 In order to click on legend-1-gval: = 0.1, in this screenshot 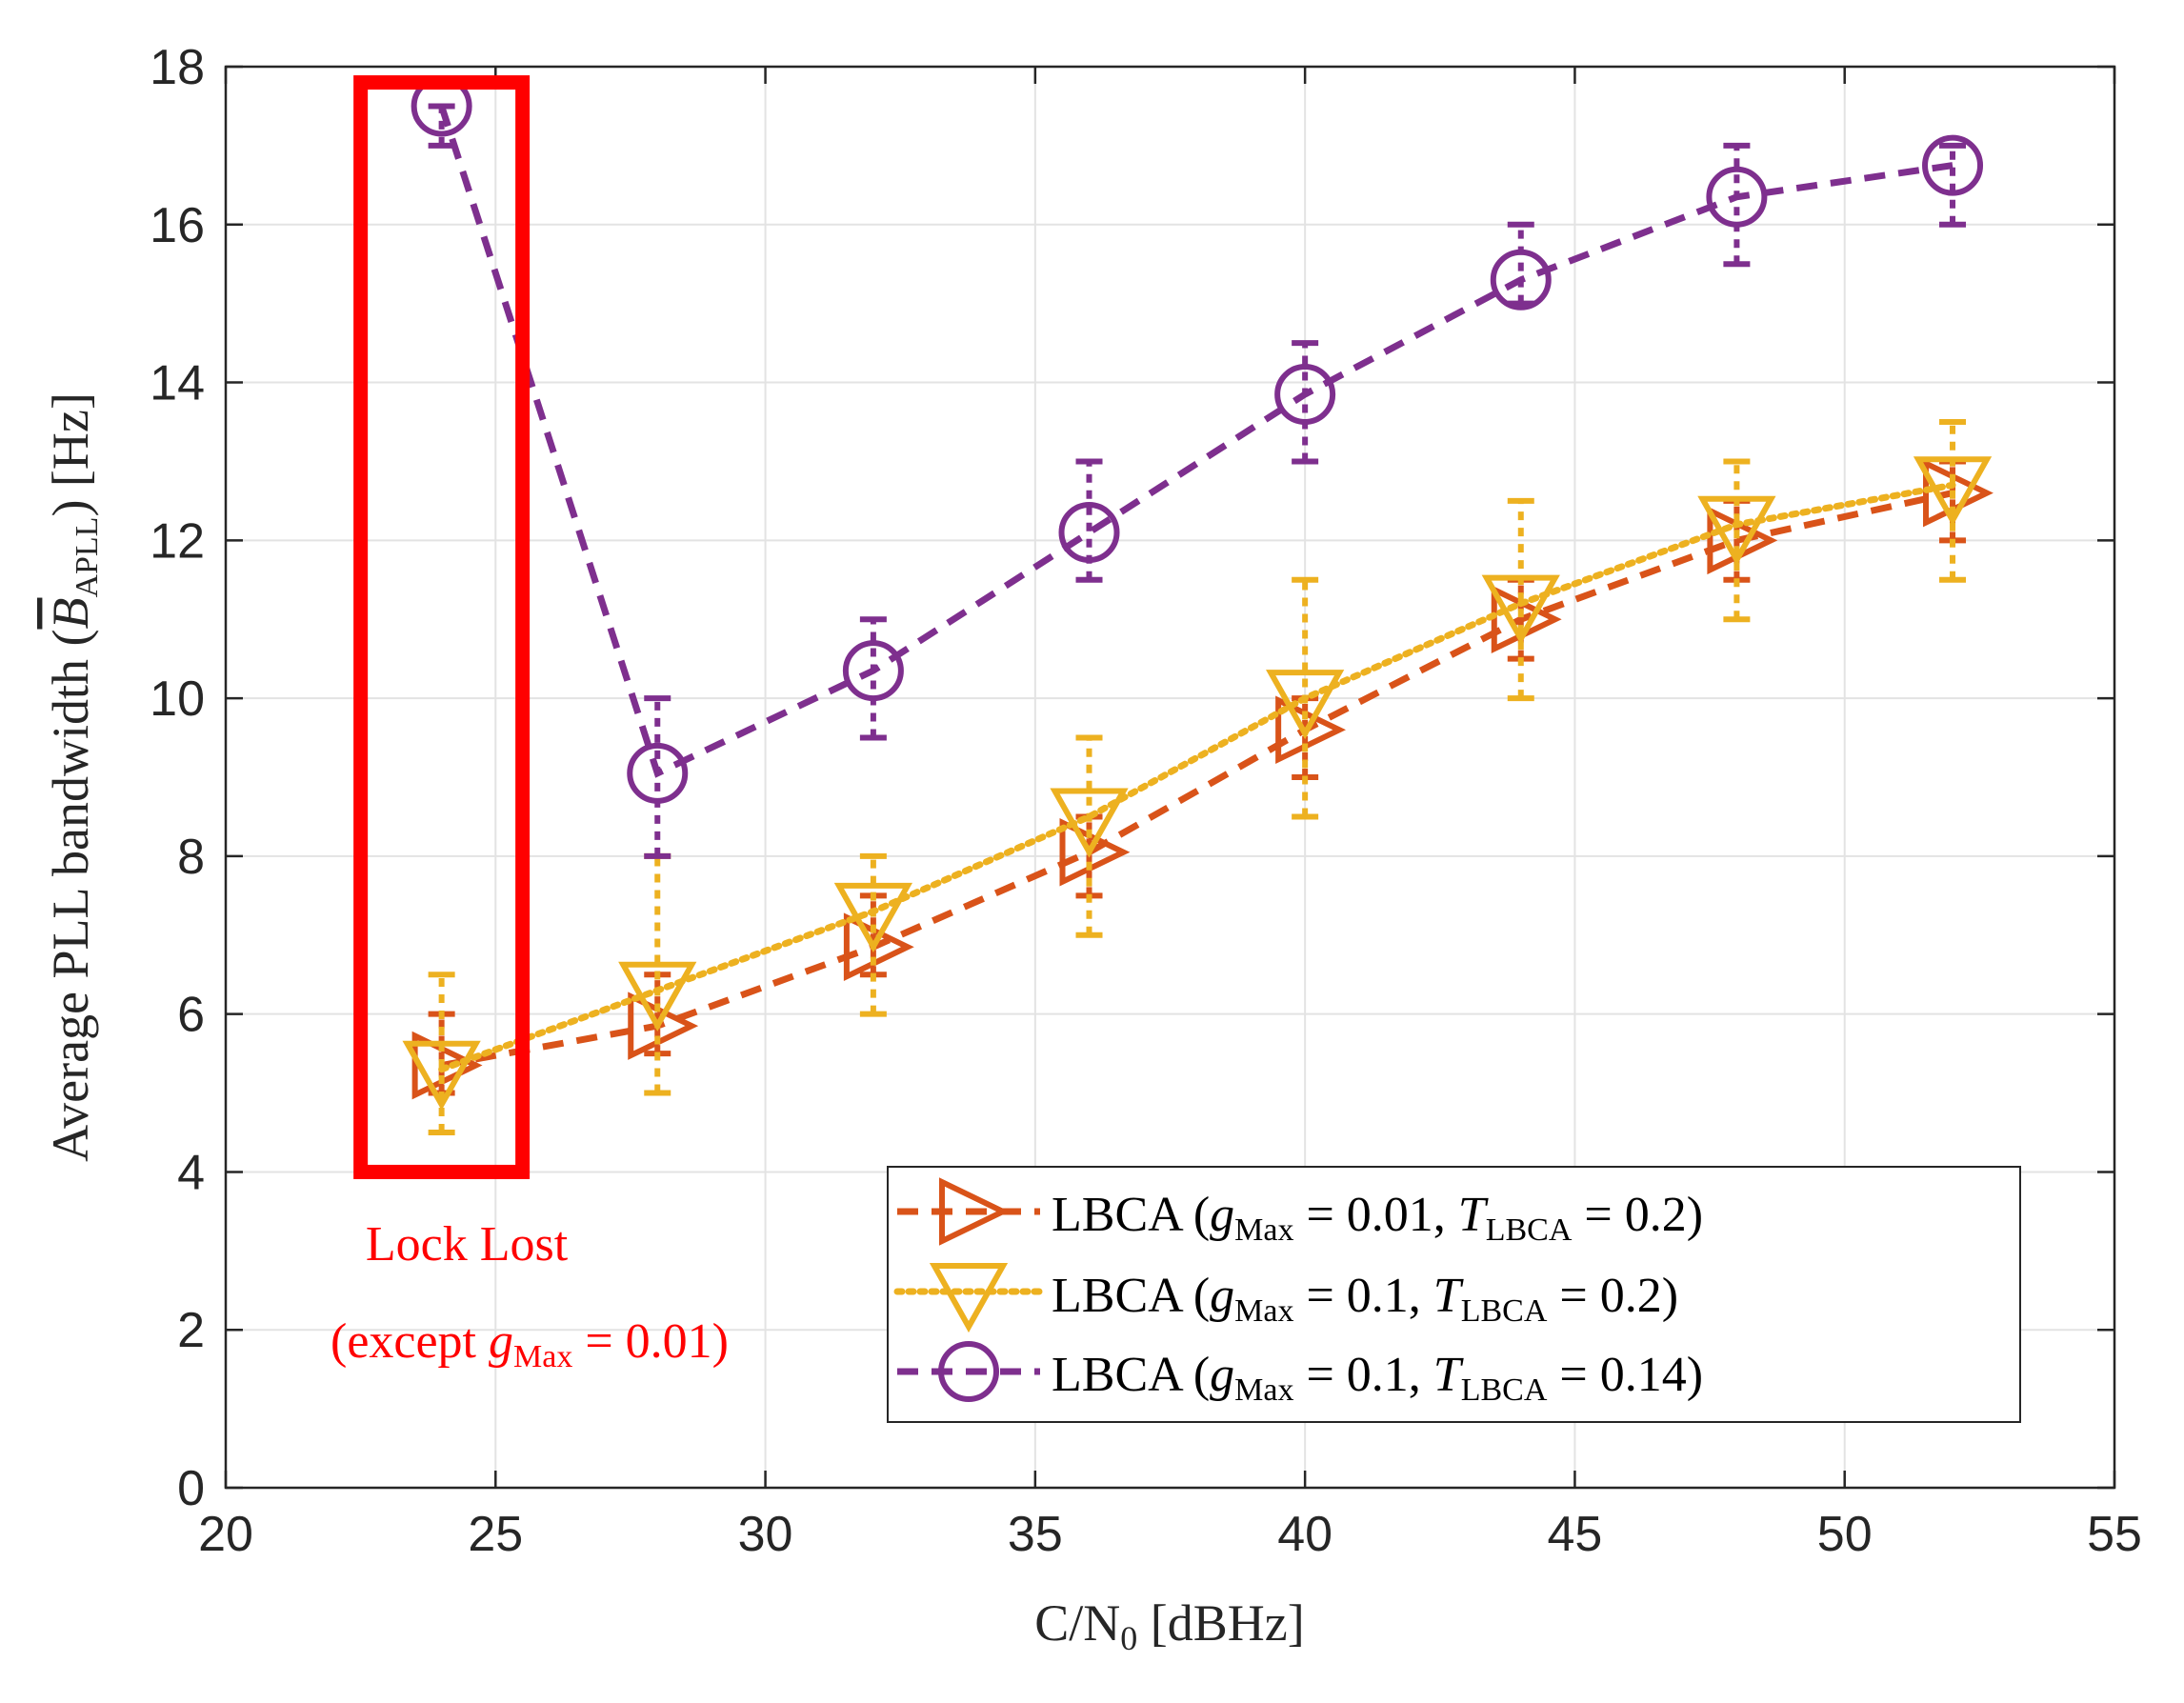, I will do `click(1363, 1296)`.